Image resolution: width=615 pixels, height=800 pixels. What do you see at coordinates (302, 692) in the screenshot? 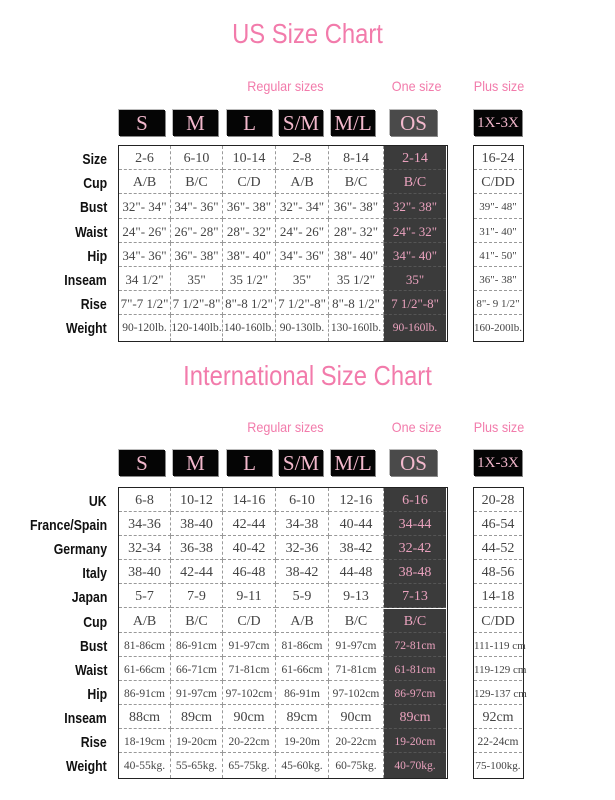
I see `table-cell: 86-91m` at bounding box center [302, 692].